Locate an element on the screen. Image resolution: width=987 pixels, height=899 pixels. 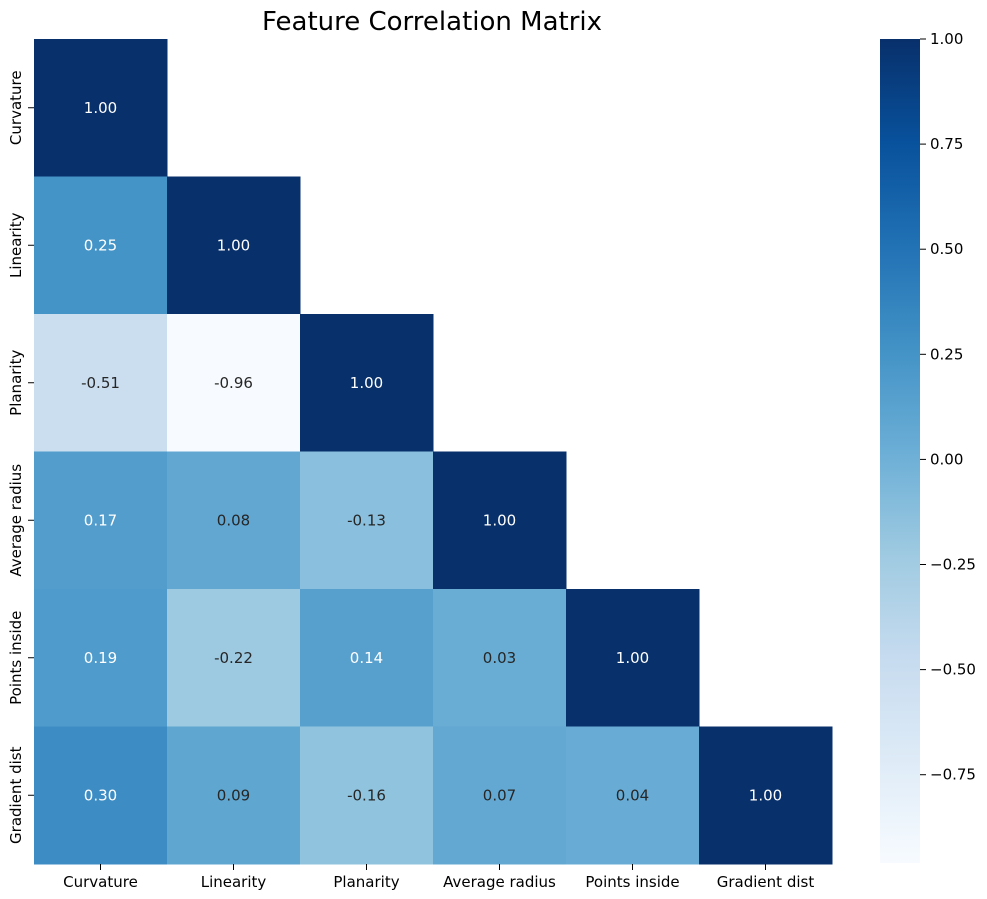
x-tick-label: Linearity is located at coordinates (234, 882).